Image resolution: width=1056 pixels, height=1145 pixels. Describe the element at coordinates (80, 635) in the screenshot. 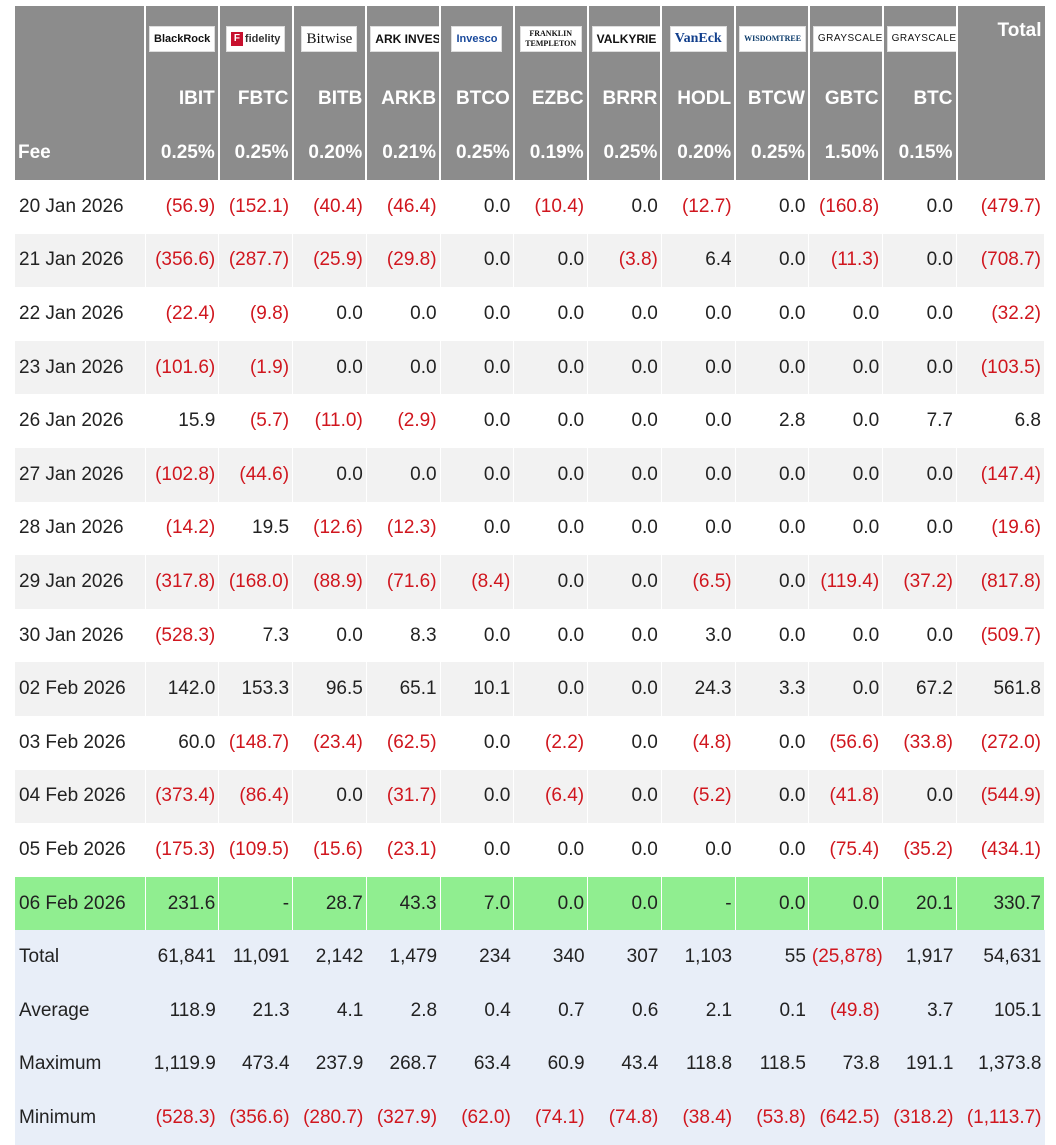

I see `date-cell: 30 Jan 2026` at that location.